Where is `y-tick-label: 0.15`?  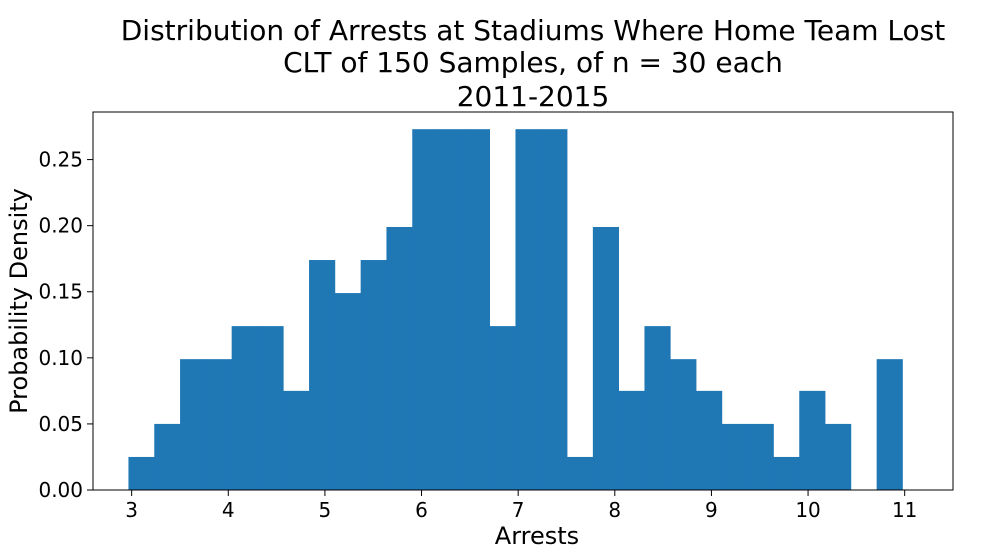 y-tick-label: 0.15 is located at coordinates (60, 292).